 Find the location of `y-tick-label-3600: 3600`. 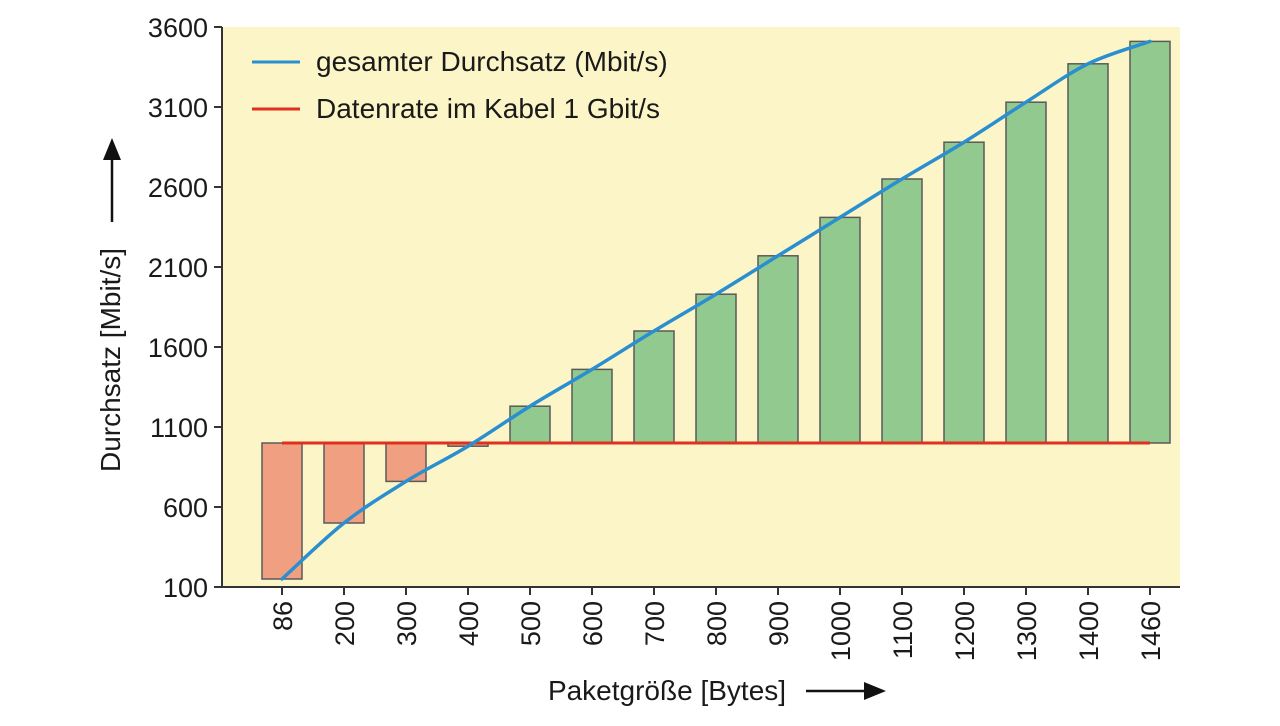

y-tick-label-3600: 3600 is located at coordinates (178, 28).